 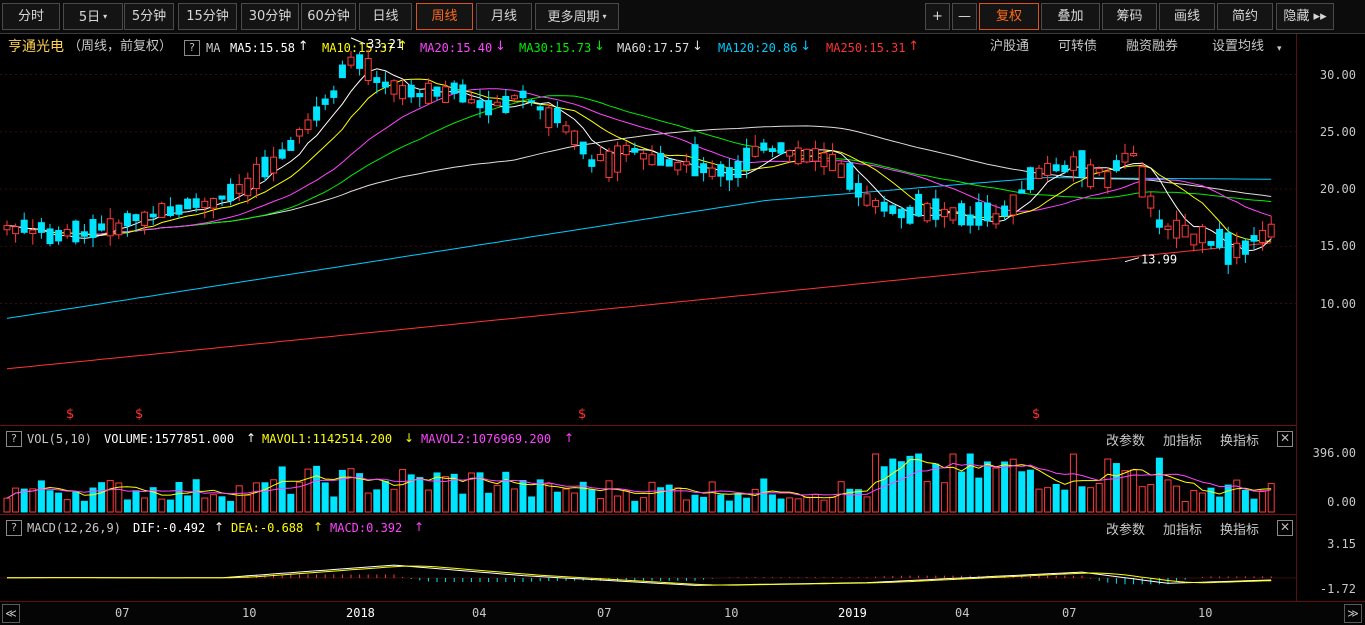 What do you see at coordinates (93, 16) in the screenshot?
I see `period-button-1: 5日 ▾` at bounding box center [93, 16].